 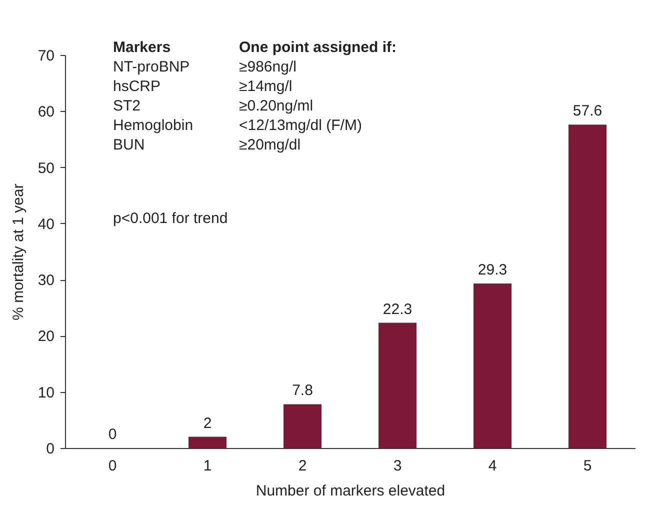 What do you see at coordinates (137, 86) in the screenshot?
I see `annotation: hsCRP` at bounding box center [137, 86].